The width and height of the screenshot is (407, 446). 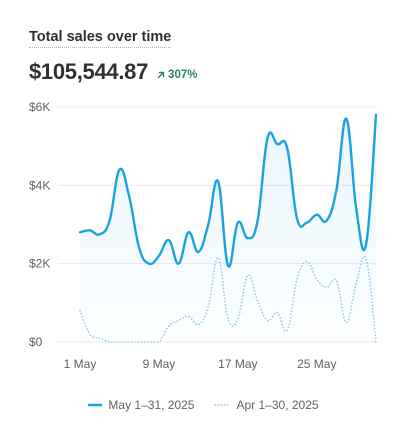 I want to click on y-tick-label: $0, so click(x=36, y=342).